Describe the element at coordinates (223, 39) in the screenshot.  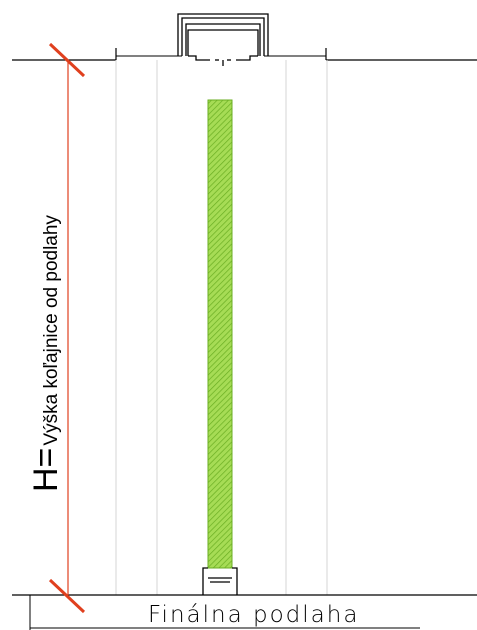
I see `top-rail-profile` at that location.